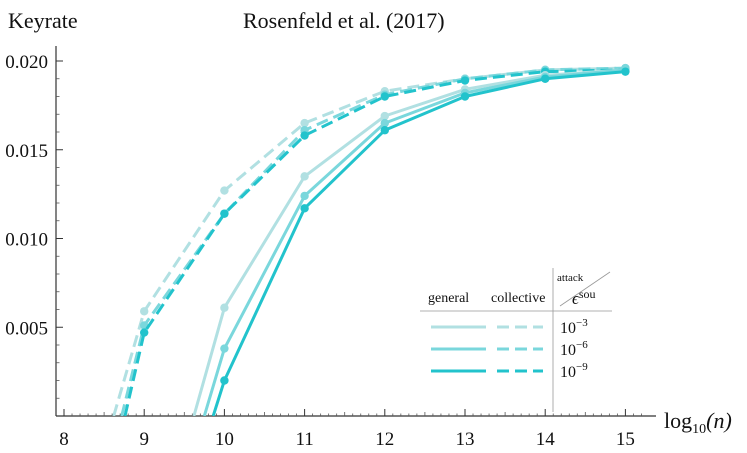 This screenshot has height=453, width=747. Describe the element at coordinates (43, 20) in the screenshot. I see `y-axis-label: Keyrate` at that location.